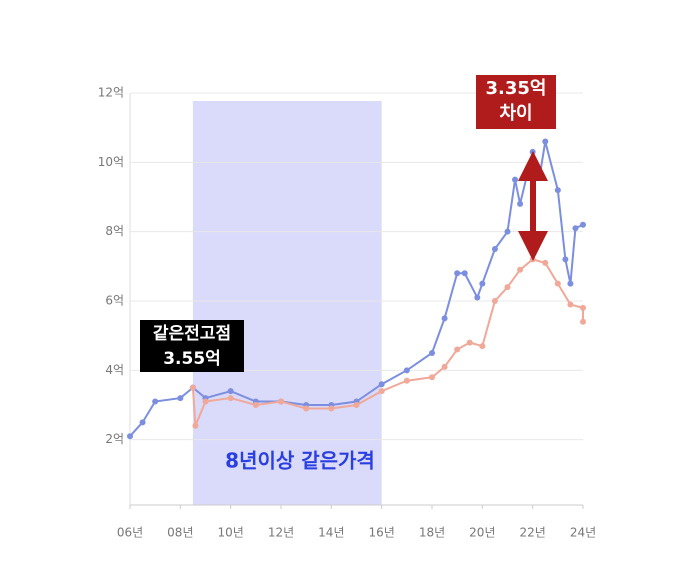  Describe the element at coordinates (432, 533) in the screenshot. I see `x-tick-label: 18년` at that location.